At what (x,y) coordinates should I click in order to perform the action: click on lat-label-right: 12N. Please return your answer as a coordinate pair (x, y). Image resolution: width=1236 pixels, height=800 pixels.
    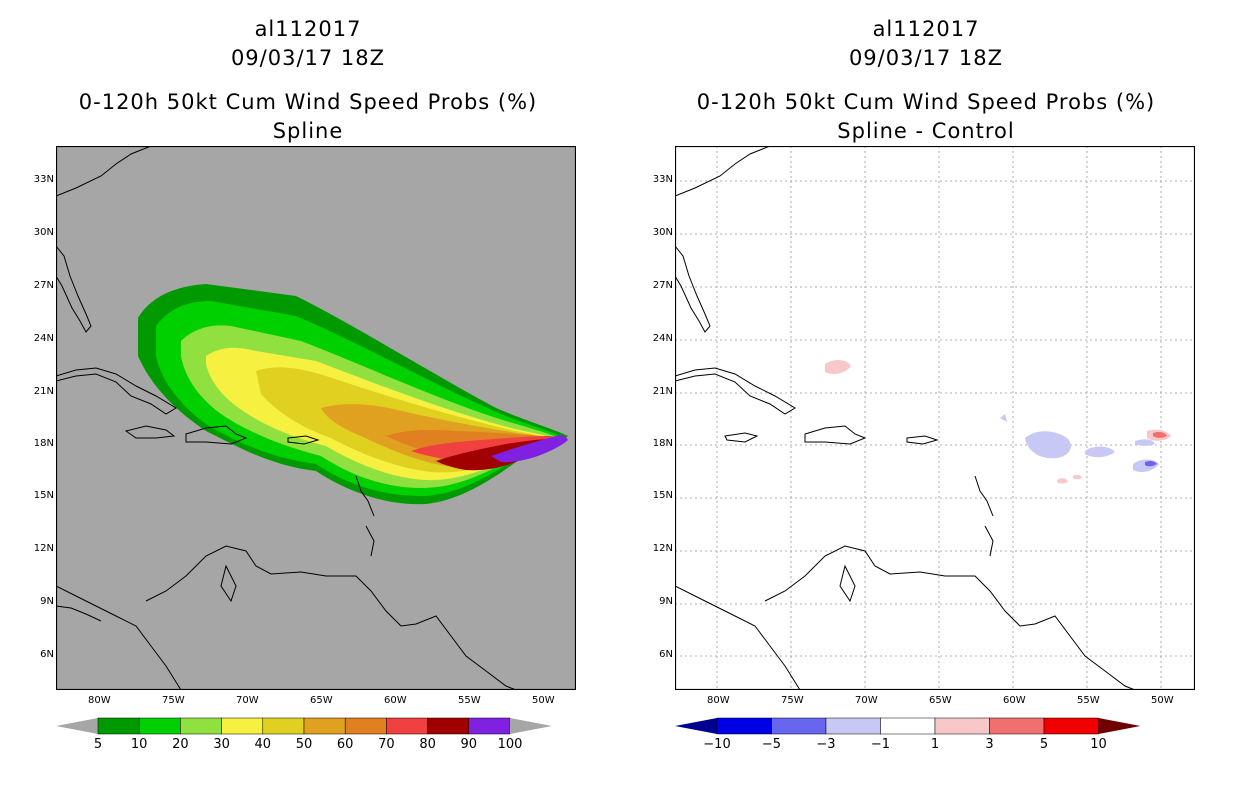
    Looking at the image, I should click on (662, 548).